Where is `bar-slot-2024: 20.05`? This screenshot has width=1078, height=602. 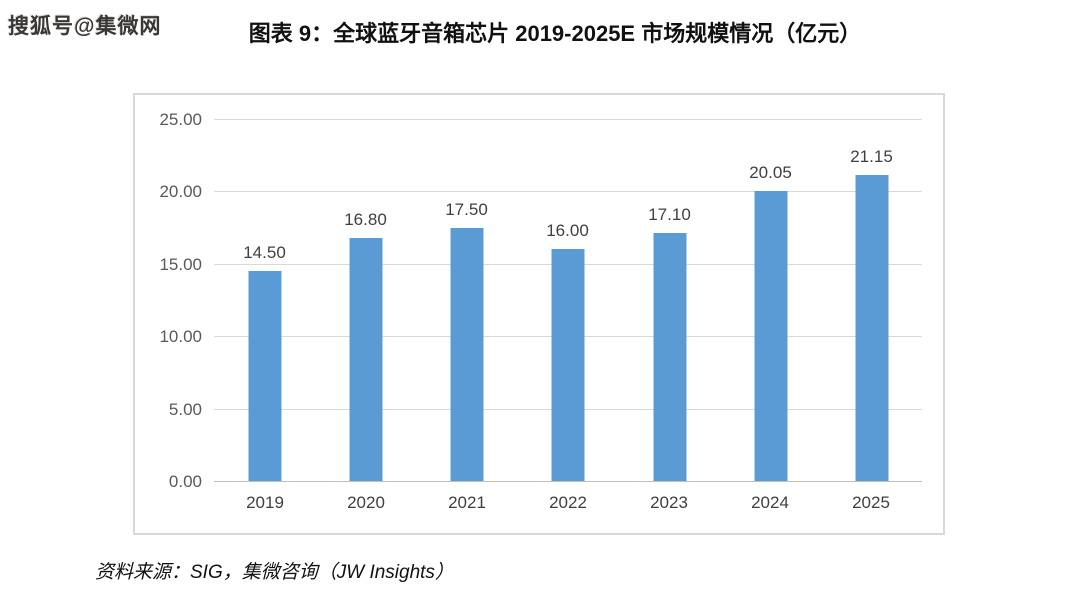
bar-slot-2024: 20.05 is located at coordinates (770, 300).